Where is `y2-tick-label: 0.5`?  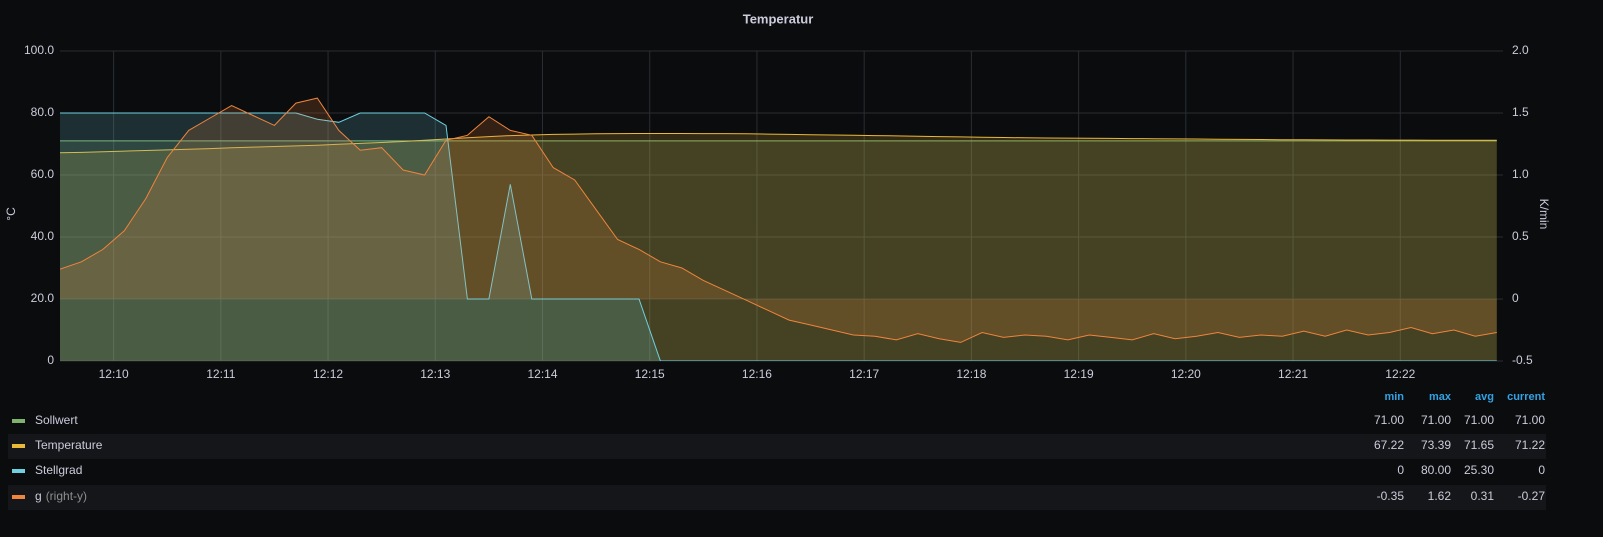 y2-tick-label: 0.5 is located at coordinates (1520, 236).